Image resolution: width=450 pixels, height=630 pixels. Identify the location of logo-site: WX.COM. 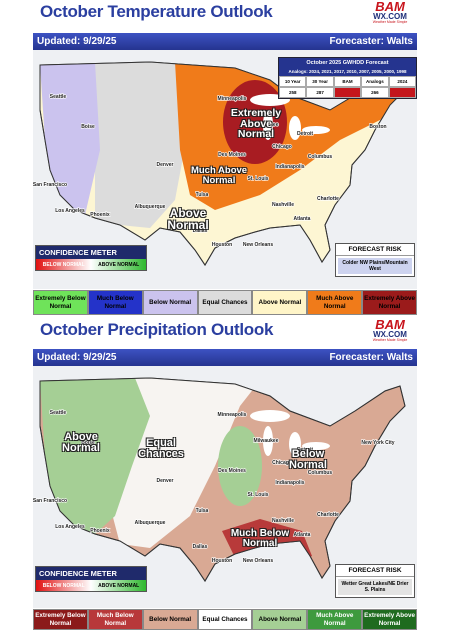
(390, 16).